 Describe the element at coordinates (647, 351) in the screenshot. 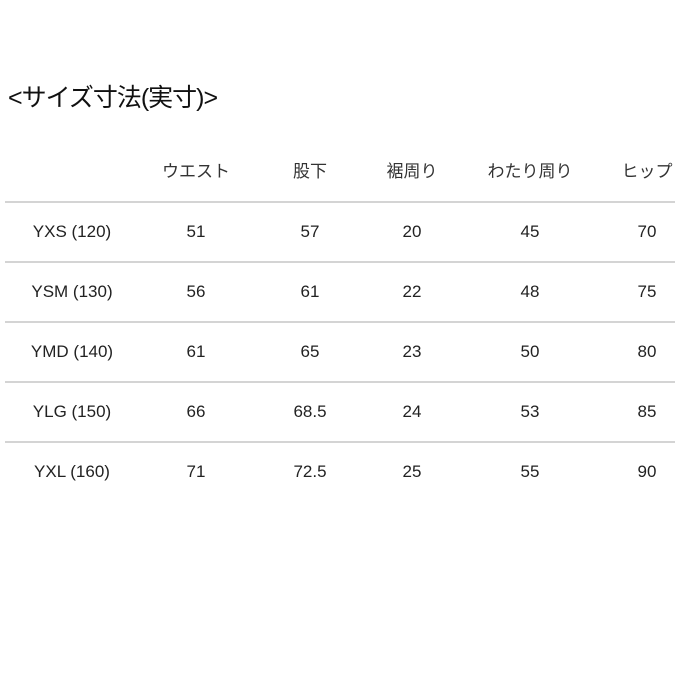

I see `measurement-cell: 80` at that location.